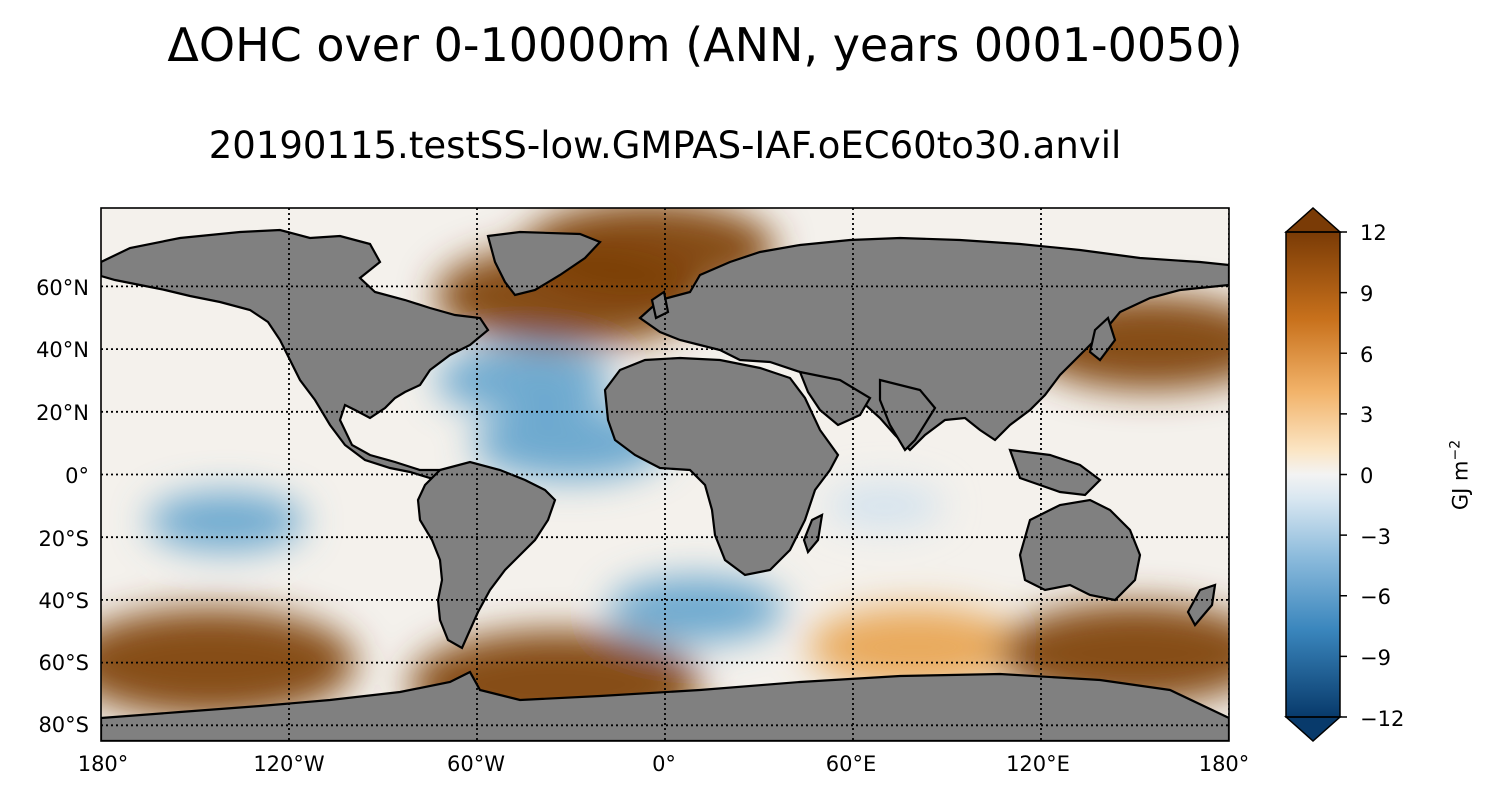 The image size is (1486, 801). Describe the element at coordinates (1373, 233) in the screenshot. I see `colorbar-tick: 12` at that location.